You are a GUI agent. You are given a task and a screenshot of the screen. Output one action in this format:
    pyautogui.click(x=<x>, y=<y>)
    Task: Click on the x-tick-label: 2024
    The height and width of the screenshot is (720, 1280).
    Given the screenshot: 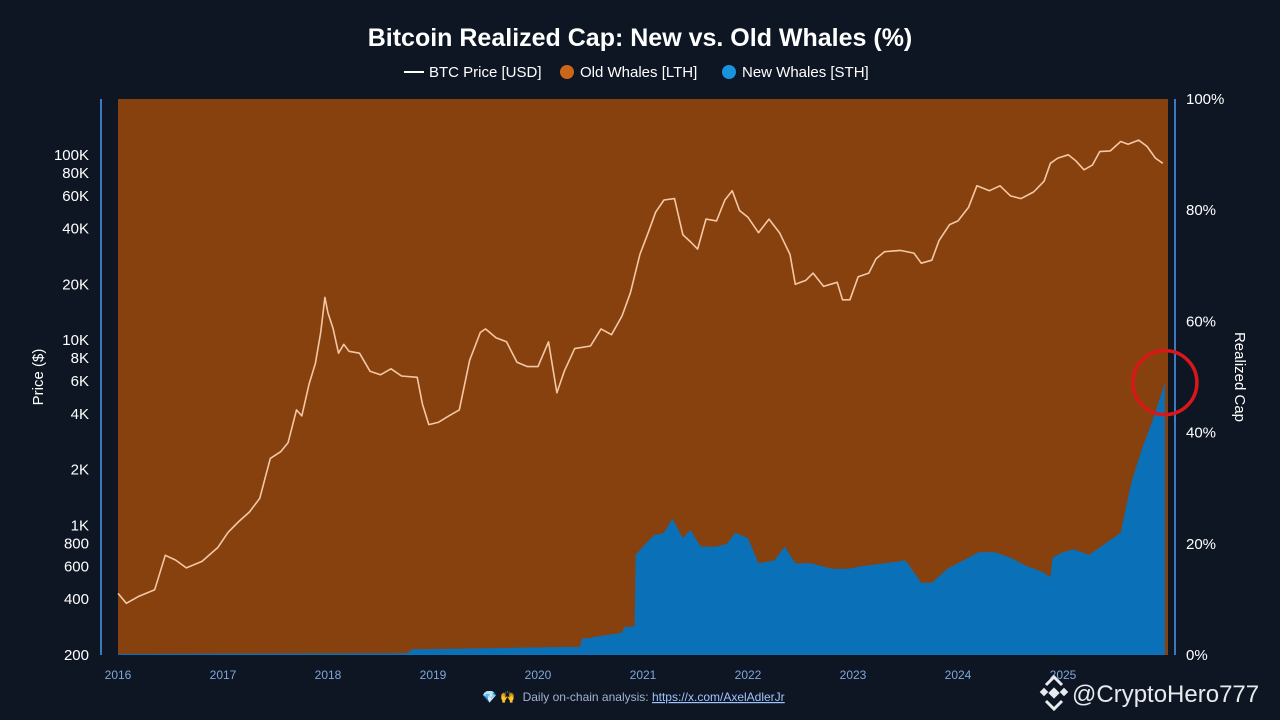 What is the action you would take?
    pyautogui.click(x=958, y=675)
    